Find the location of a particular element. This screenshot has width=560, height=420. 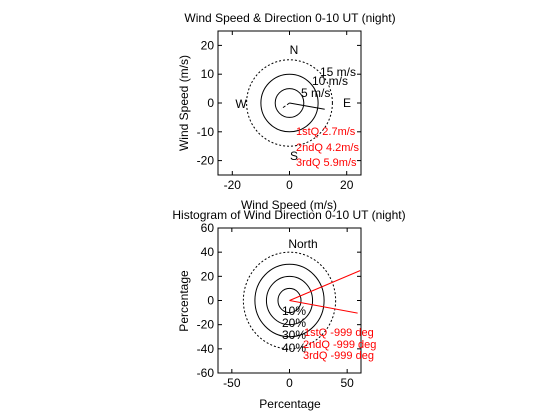

bottom-x-tick-label: 50 is located at coordinates (347, 383).